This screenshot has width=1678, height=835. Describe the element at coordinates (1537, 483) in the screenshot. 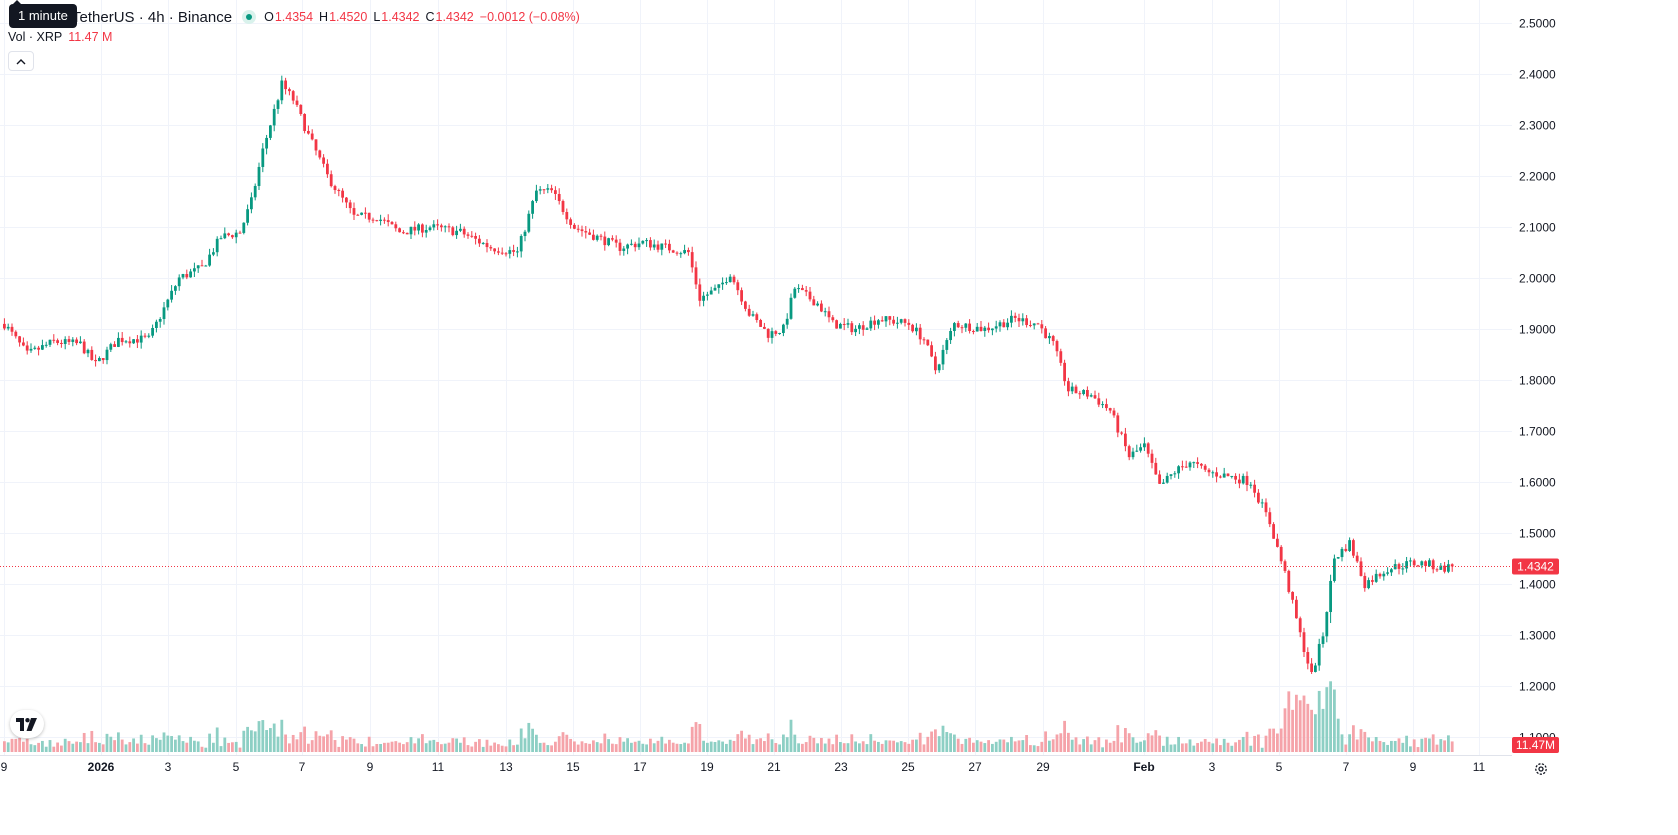

I see `y-tick-label: 1.6000` at that location.